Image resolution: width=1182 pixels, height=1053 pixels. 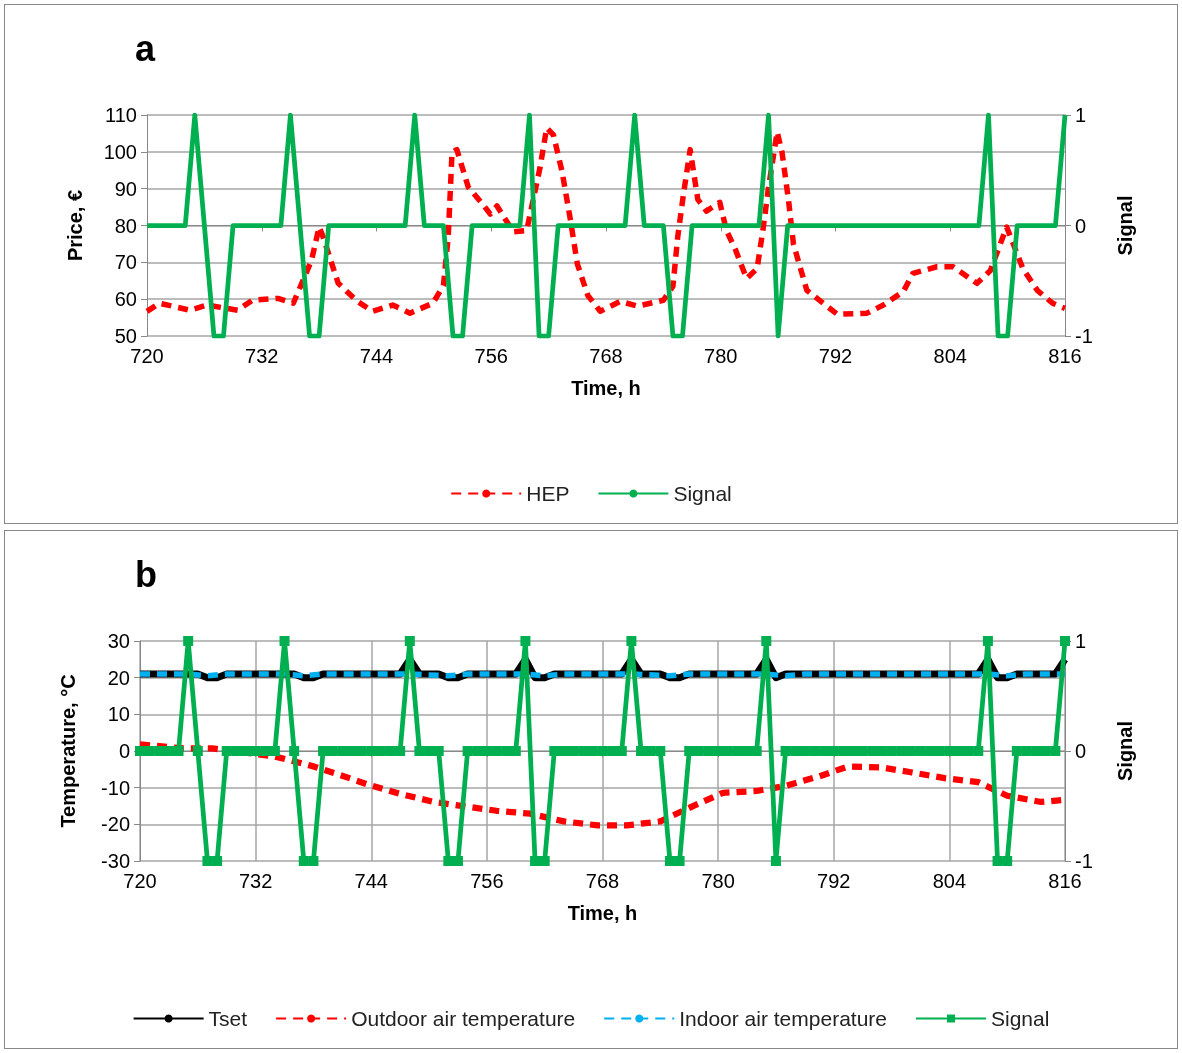 What do you see at coordinates (125, 262) in the screenshot?
I see `y-tick-label: 70` at bounding box center [125, 262].